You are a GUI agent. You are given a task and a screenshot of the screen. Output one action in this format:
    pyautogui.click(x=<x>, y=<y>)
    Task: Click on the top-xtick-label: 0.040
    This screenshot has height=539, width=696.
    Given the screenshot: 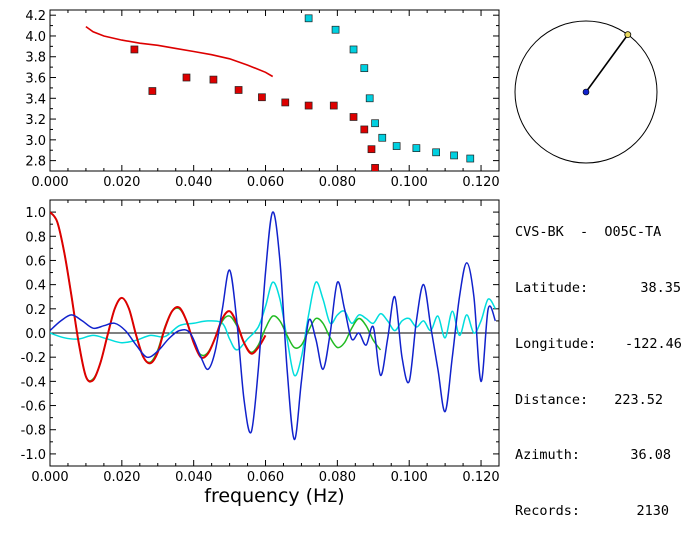 What is the action you would take?
    pyautogui.click(x=193, y=182)
    